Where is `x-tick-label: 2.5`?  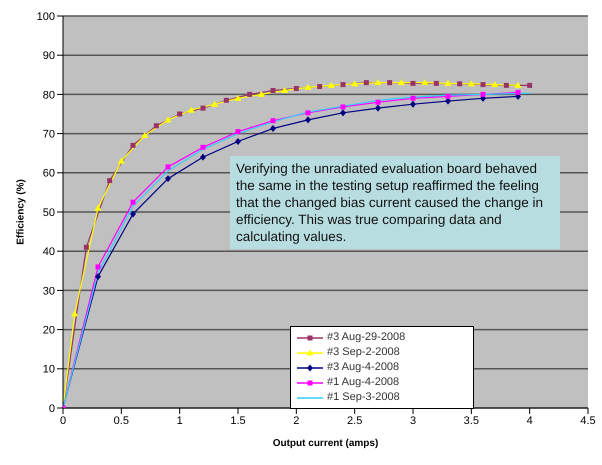
x-tick-label: 2.5 is located at coordinates (354, 420).